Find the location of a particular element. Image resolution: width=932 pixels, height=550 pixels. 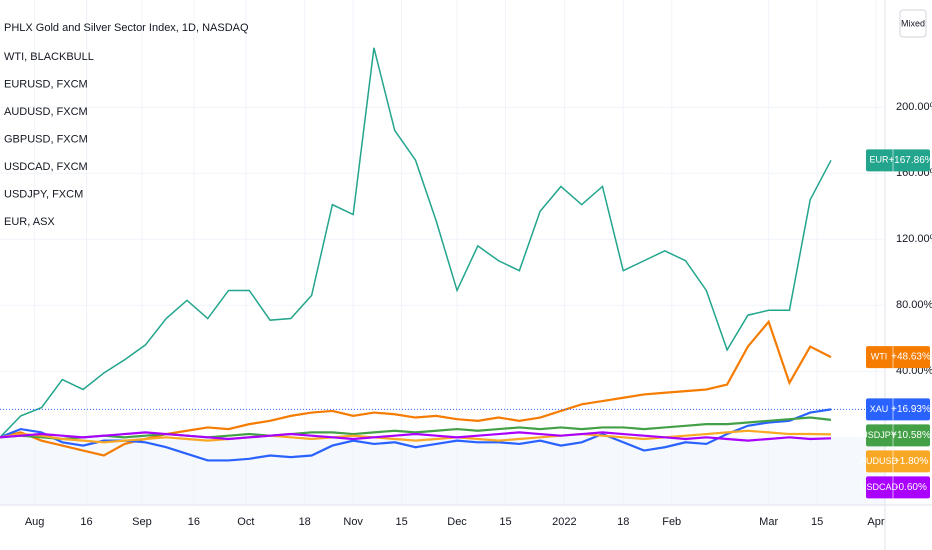

x-tick-label: Apr is located at coordinates (875, 522).